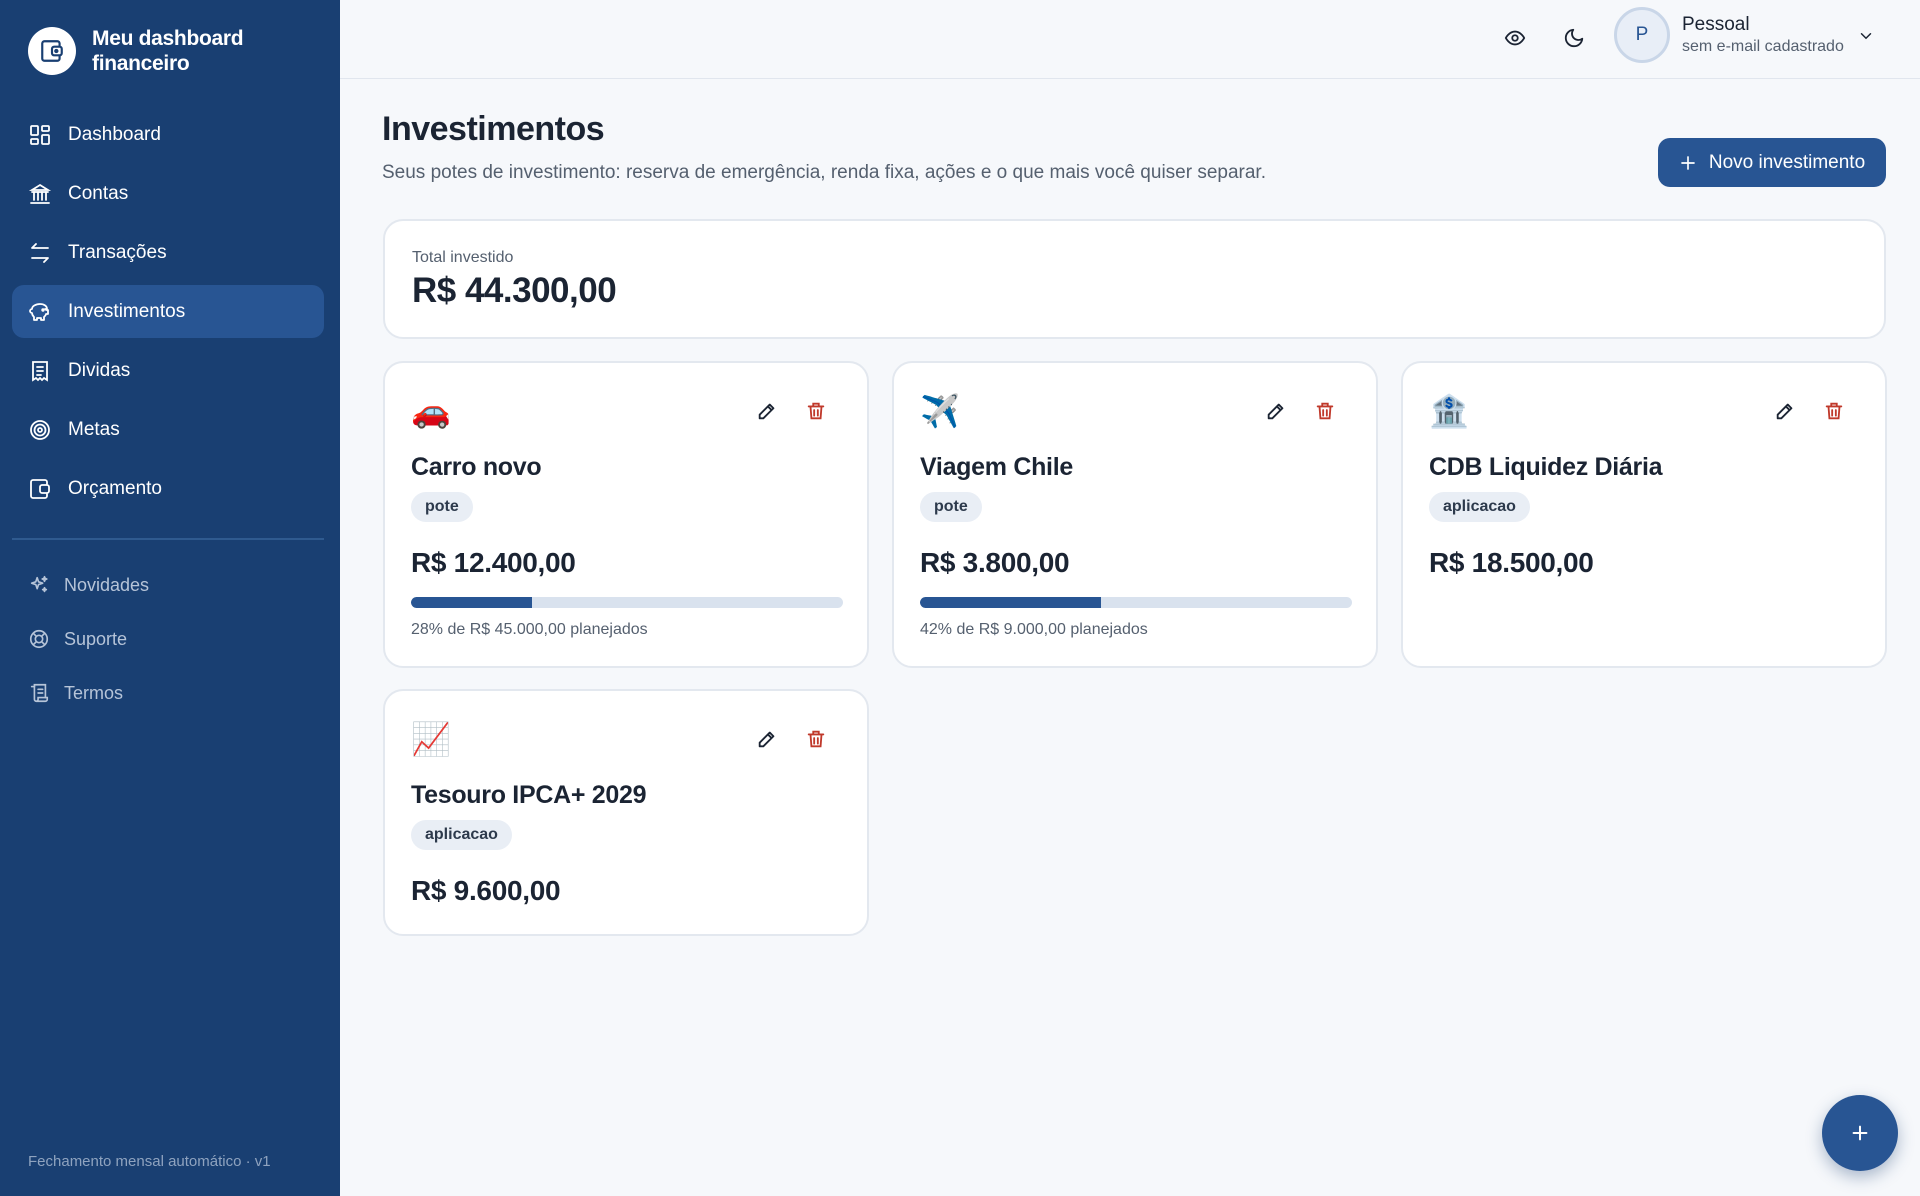 This screenshot has width=1920, height=1196. What do you see at coordinates (39, 584) in the screenshot?
I see `sparkles-icon` at bounding box center [39, 584].